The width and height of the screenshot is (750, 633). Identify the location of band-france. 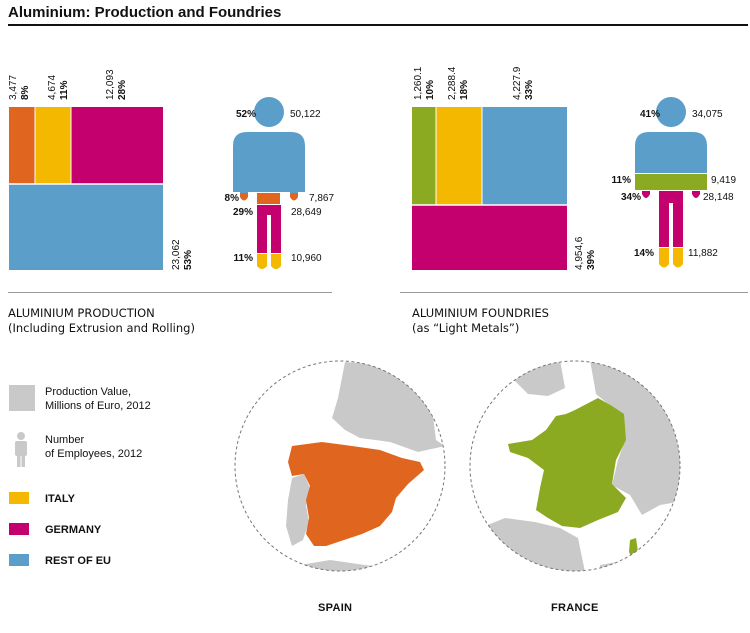
(671, 182).